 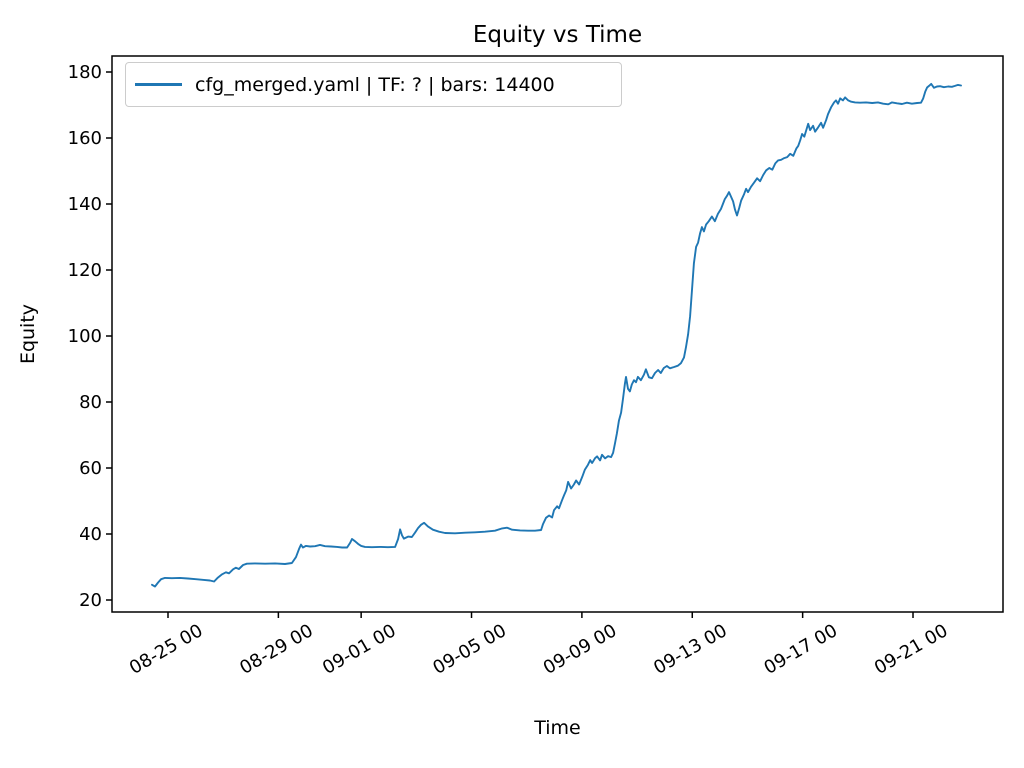 What do you see at coordinates (557, 728) in the screenshot?
I see `x-axis-label: Time` at bounding box center [557, 728].